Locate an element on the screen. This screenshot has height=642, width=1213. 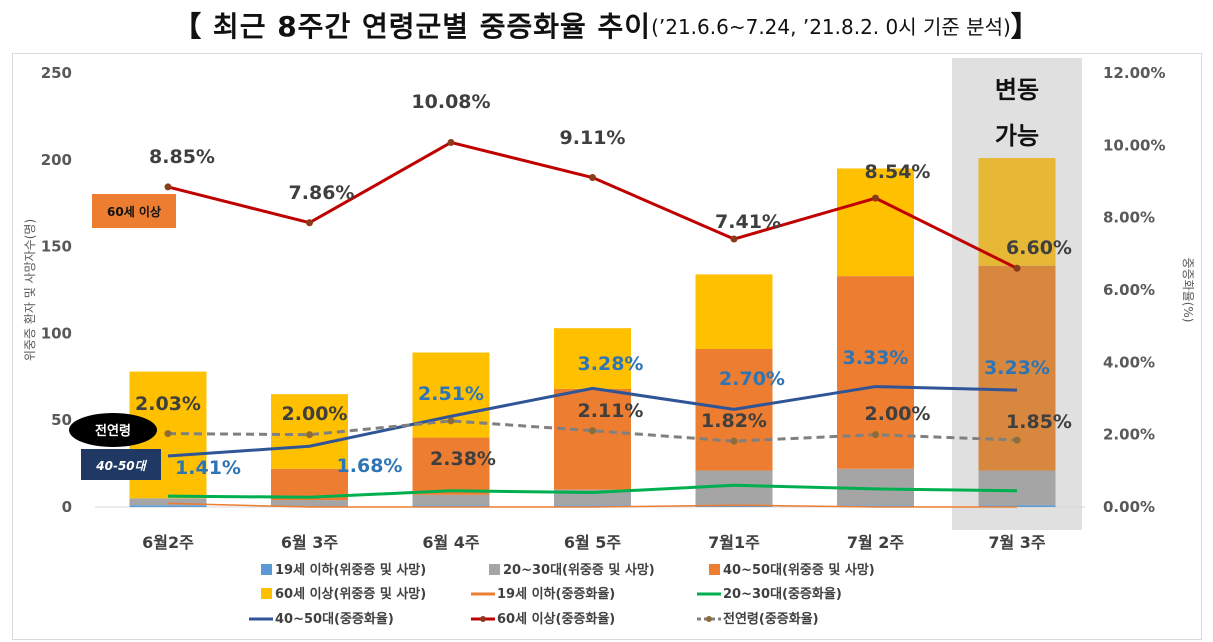
callout-all-ages-label: 전연령 is located at coordinates (113, 431).